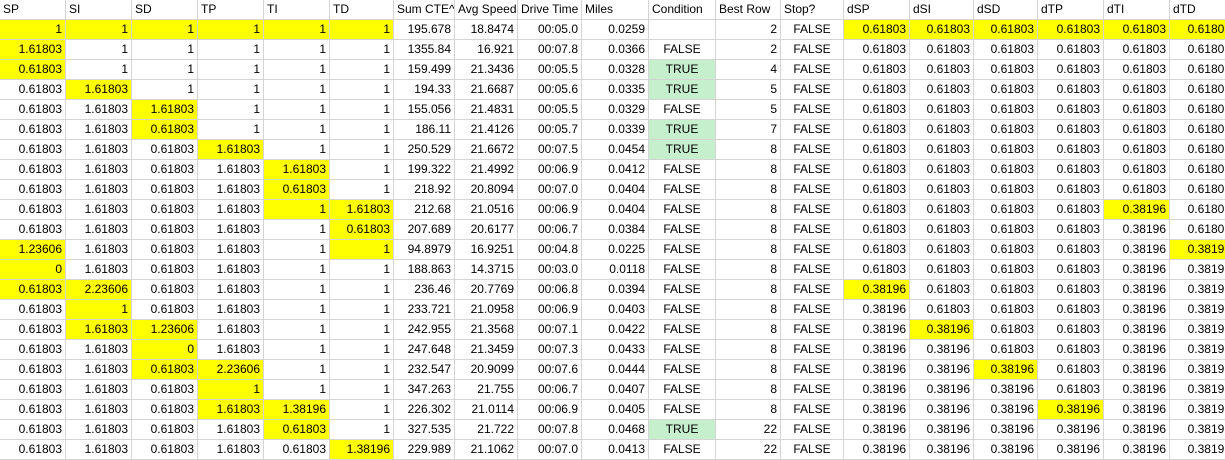 Image resolution: width=1225 pixels, height=460 pixels. Describe the element at coordinates (424, 90) in the screenshot. I see `table-cell: 194.33` at that location.